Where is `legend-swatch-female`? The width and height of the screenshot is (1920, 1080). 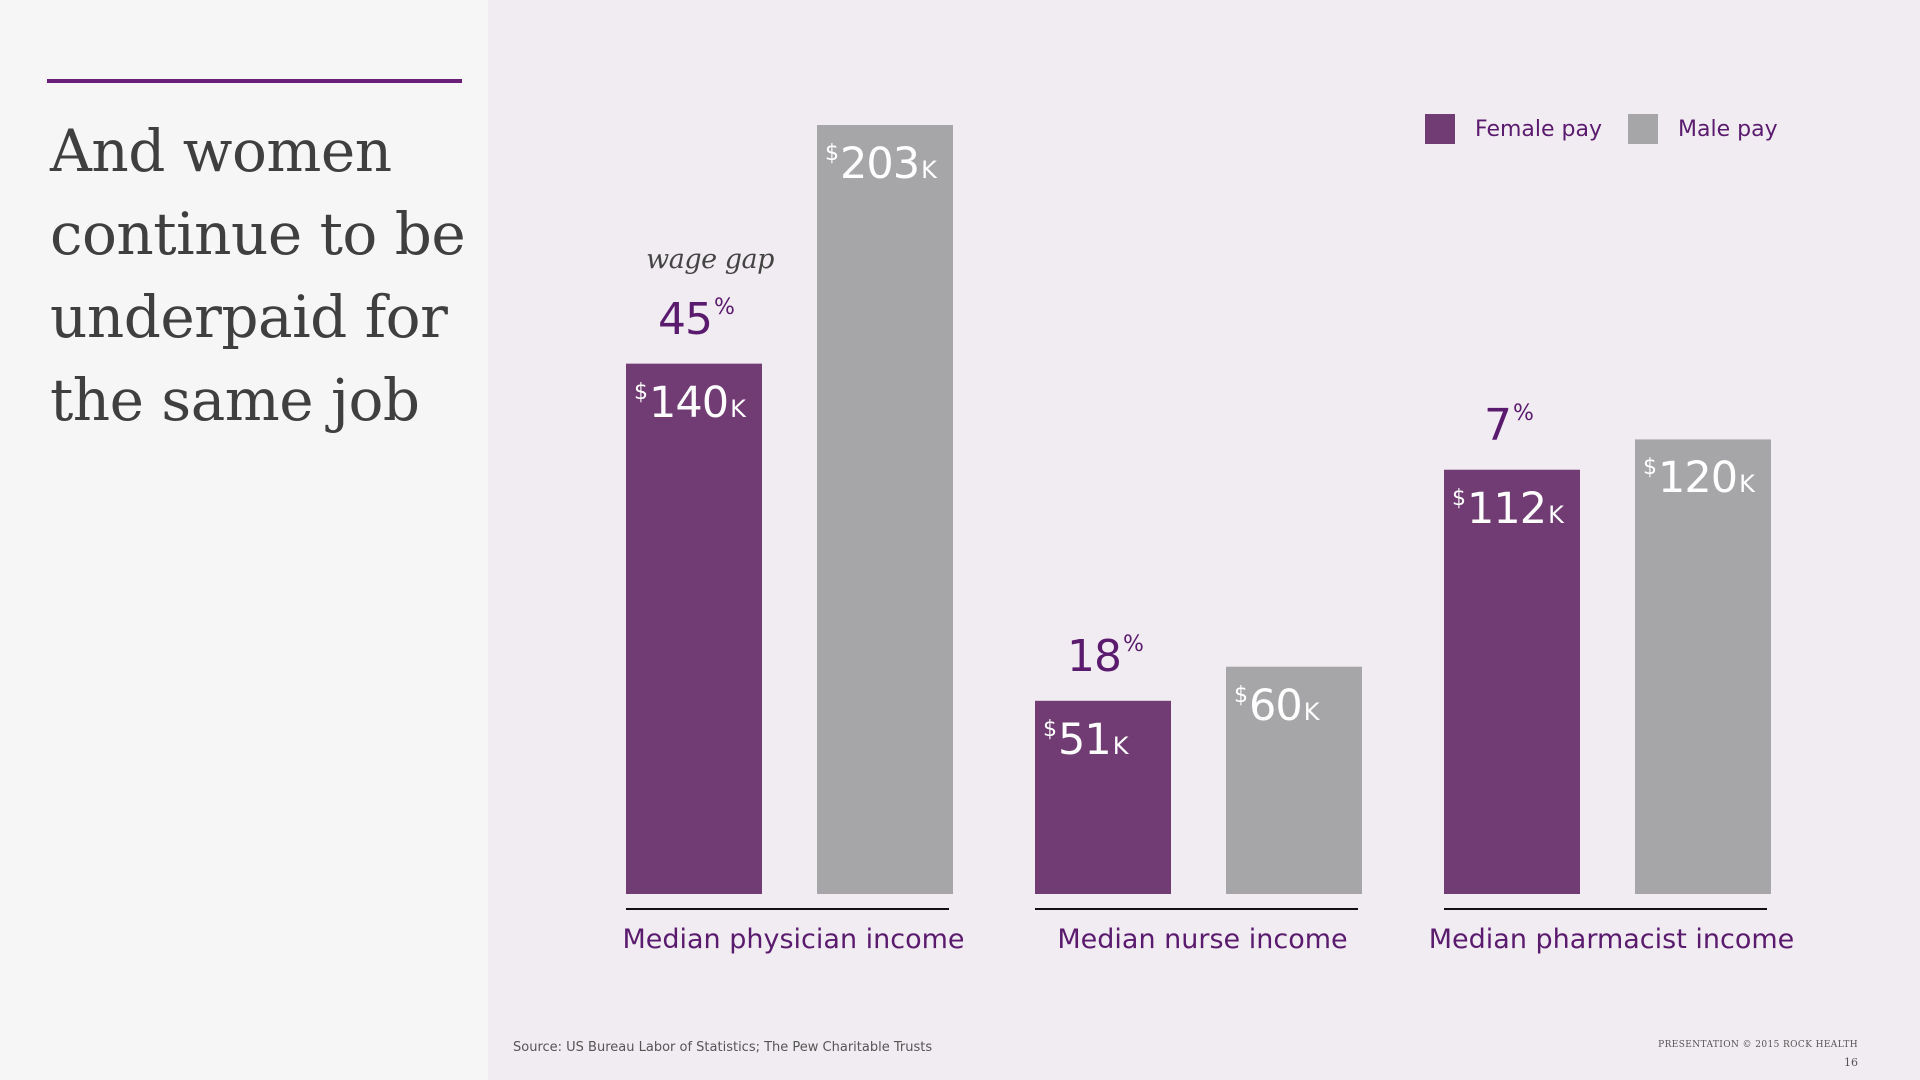 legend-swatch-female is located at coordinates (1440, 129).